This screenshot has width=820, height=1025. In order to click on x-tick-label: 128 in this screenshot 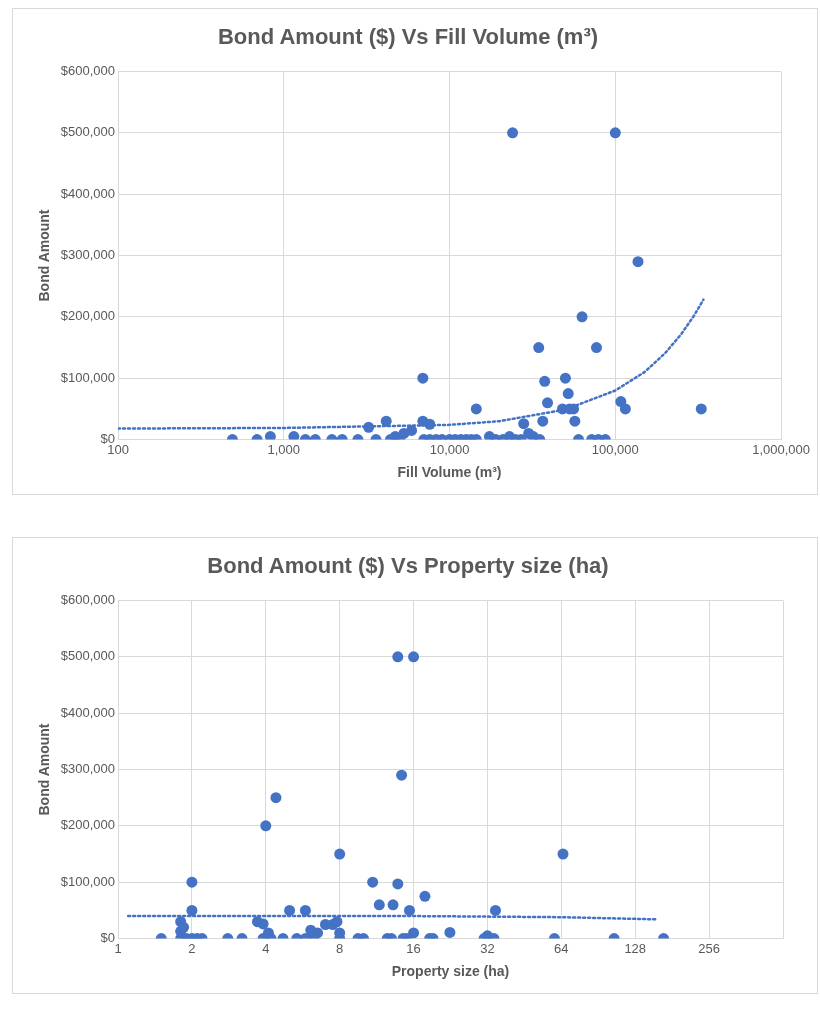, I will do `click(635, 948)`.